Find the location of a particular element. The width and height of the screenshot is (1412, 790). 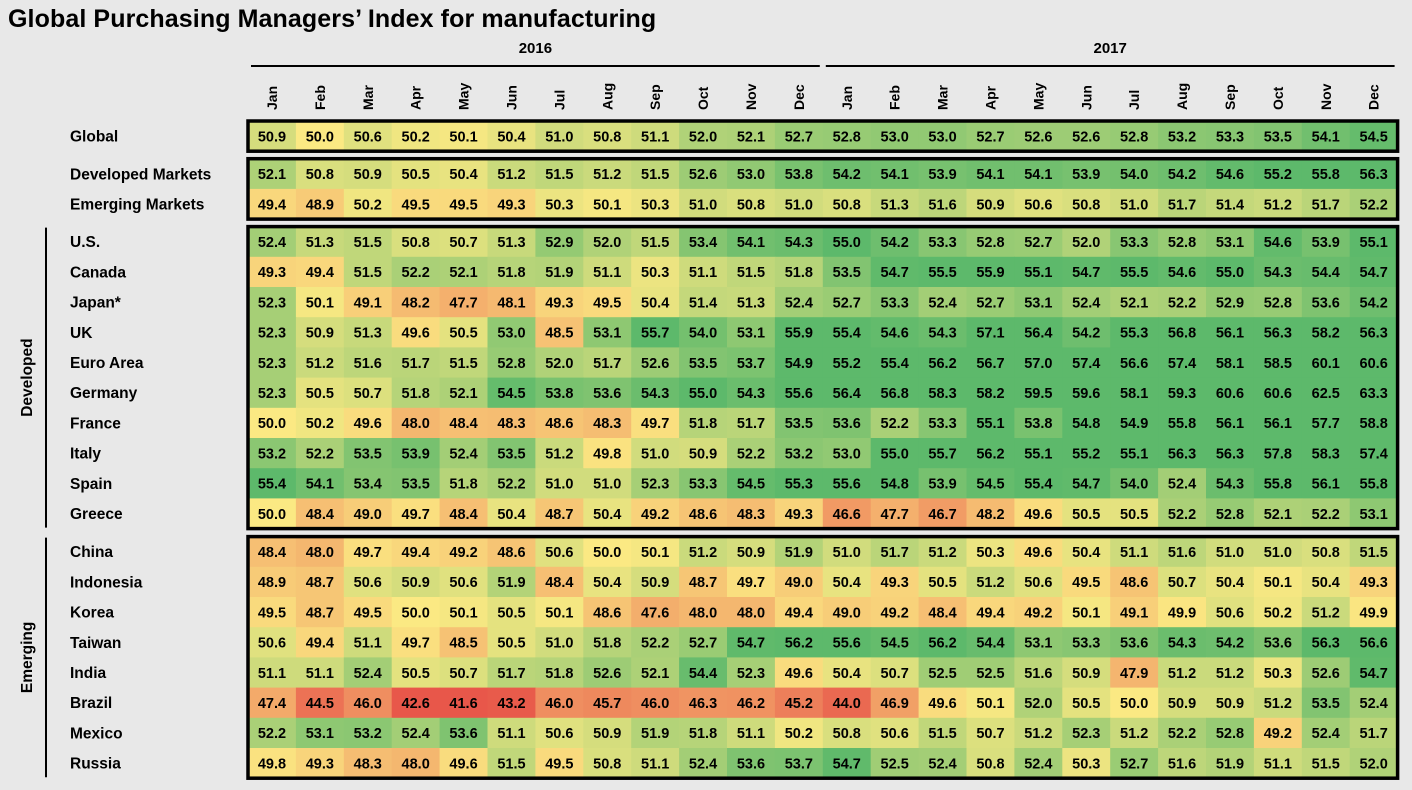

cell-value-france-6: 48.6 is located at coordinates (559, 424).